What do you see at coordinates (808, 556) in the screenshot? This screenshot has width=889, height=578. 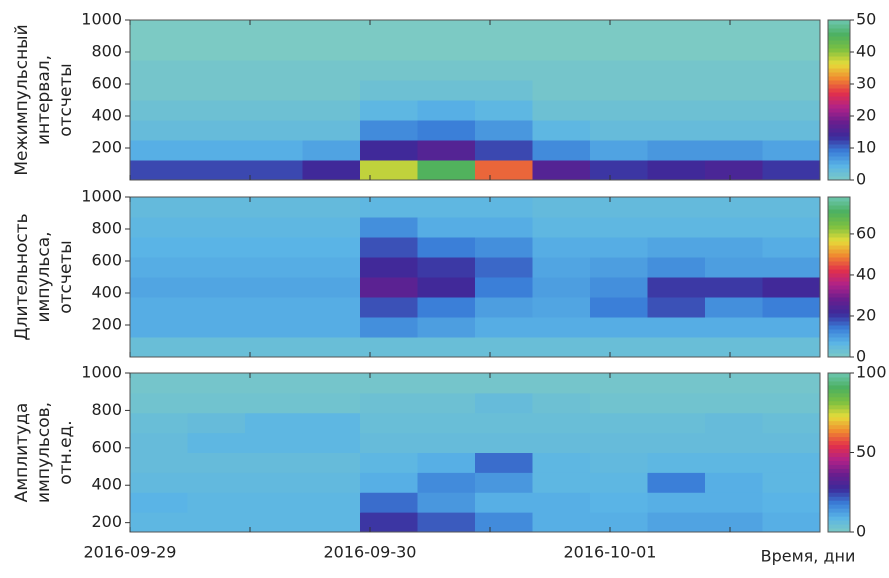 I see `x-axis-label: Время, дни` at bounding box center [808, 556].